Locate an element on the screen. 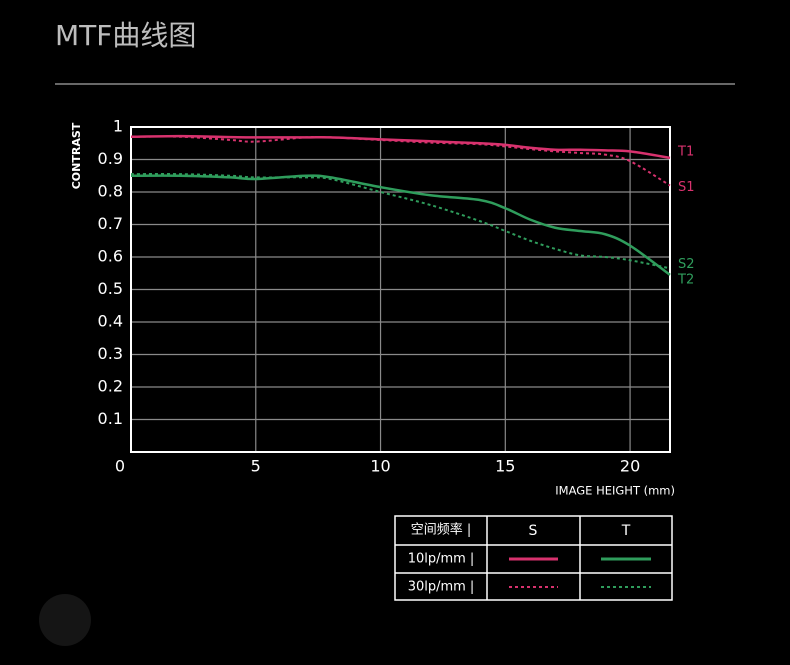  x-axis-label: IMAGE HEIGHT (mm) is located at coordinates (615, 491).